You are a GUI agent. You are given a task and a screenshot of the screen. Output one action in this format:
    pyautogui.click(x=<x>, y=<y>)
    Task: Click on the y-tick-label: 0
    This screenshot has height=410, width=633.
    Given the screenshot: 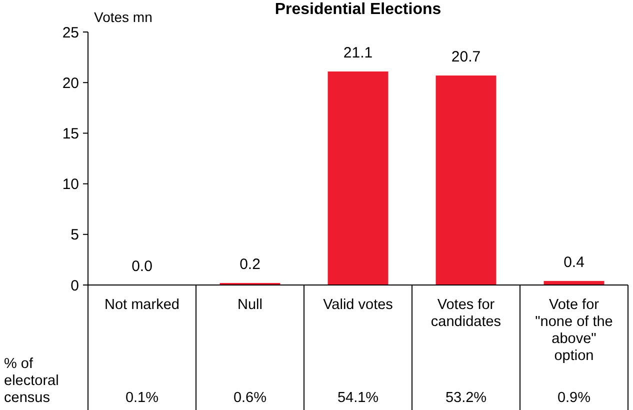 What is the action you would take?
    pyautogui.click(x=74, y=285)
    